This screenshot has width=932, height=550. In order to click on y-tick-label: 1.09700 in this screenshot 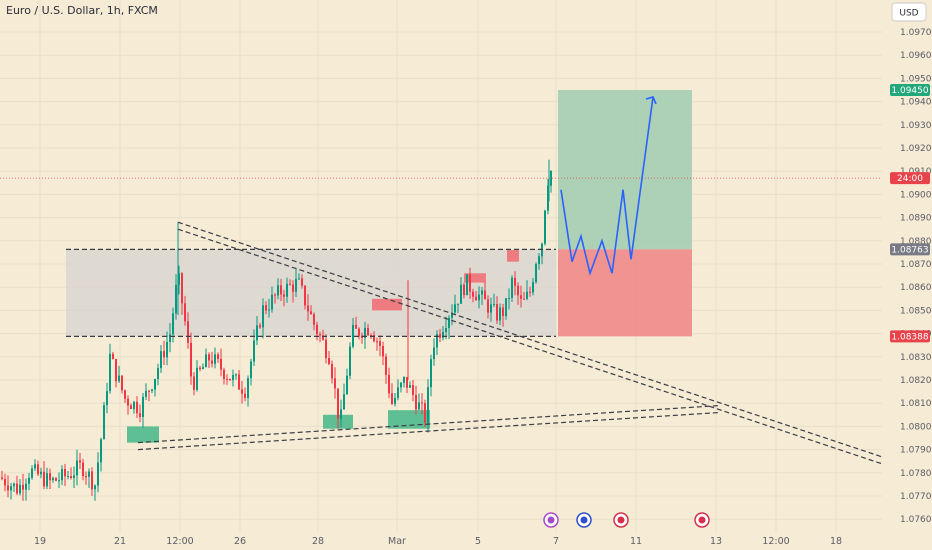, I will do `click(916, 33)`.